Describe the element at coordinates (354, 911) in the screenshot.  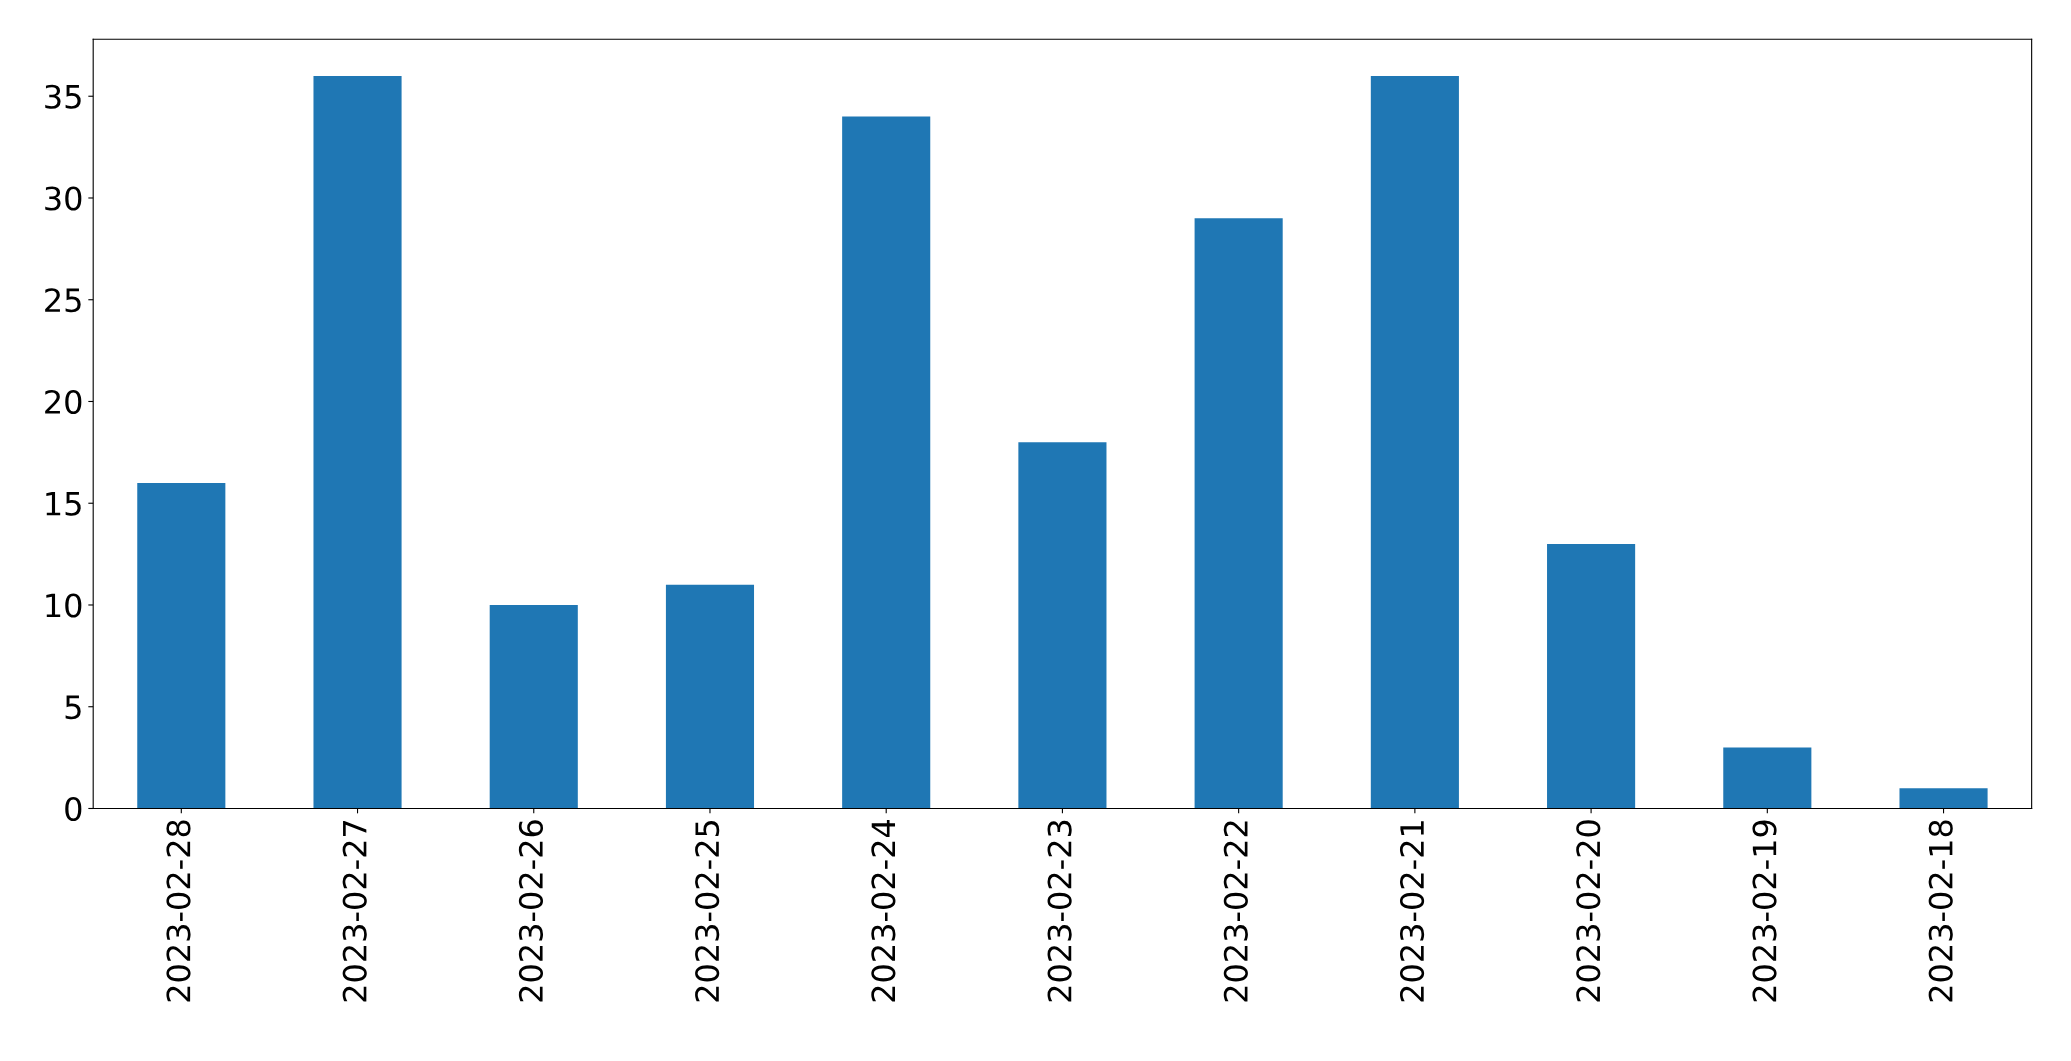
I see `x-tick-label: 2023-02-27` at that location.